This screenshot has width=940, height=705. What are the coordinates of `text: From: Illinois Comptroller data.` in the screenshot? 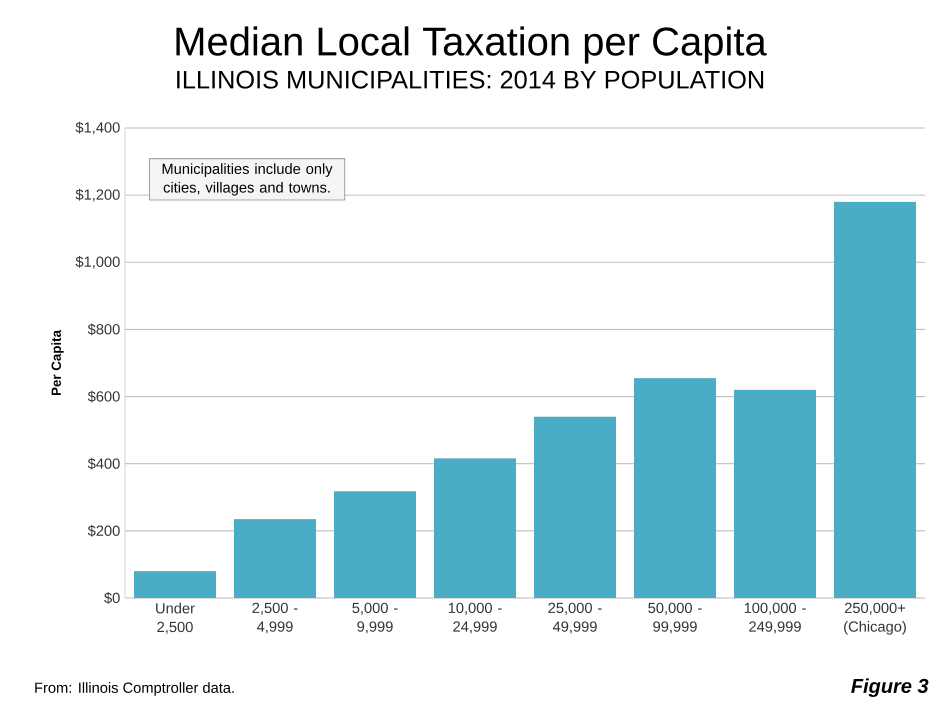 It's located at (134, 689).